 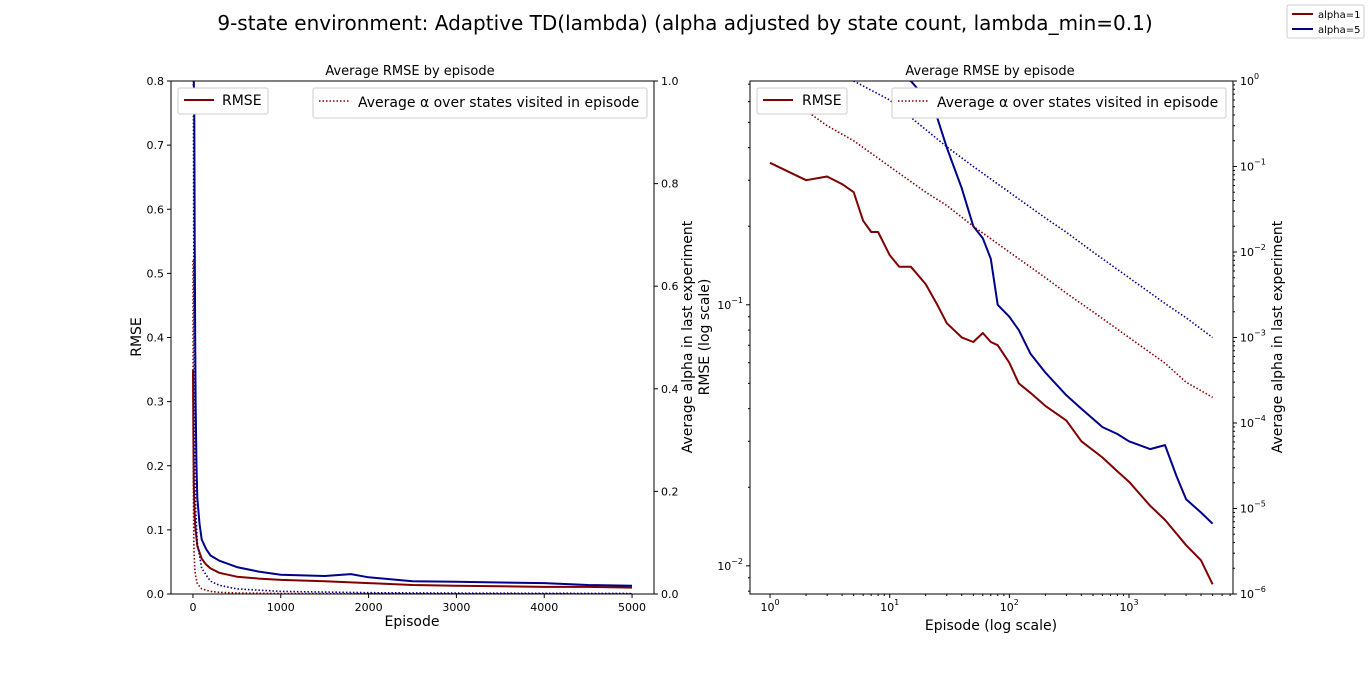 What do you see at coordinates (156, 273) in the screenshot?
I see `y-tick-label: 0.5` at bounding box center [156, 273].